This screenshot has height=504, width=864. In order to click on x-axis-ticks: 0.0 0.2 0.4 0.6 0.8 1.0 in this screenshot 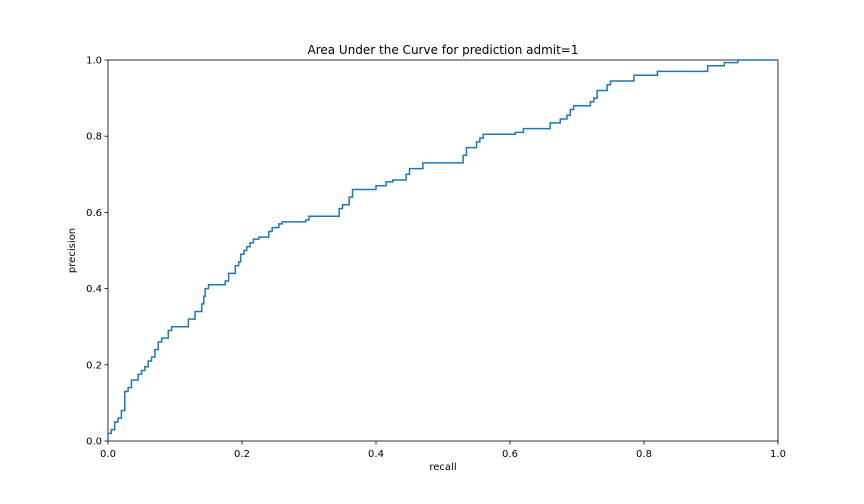, I will do `click(443, 450)`.